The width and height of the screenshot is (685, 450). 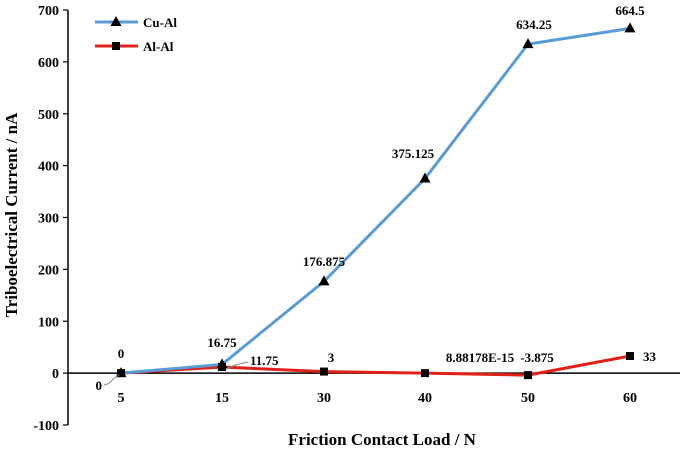 I want to click on al-al-data-label: 8.88178E-15, so click(x=480, y=357).